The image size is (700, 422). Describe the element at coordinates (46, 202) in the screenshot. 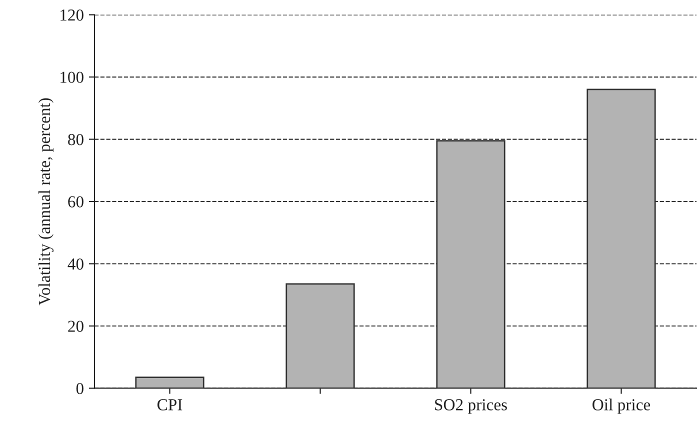

I see `y-axis-title: Volatility (annual rate, percent)` at that location.